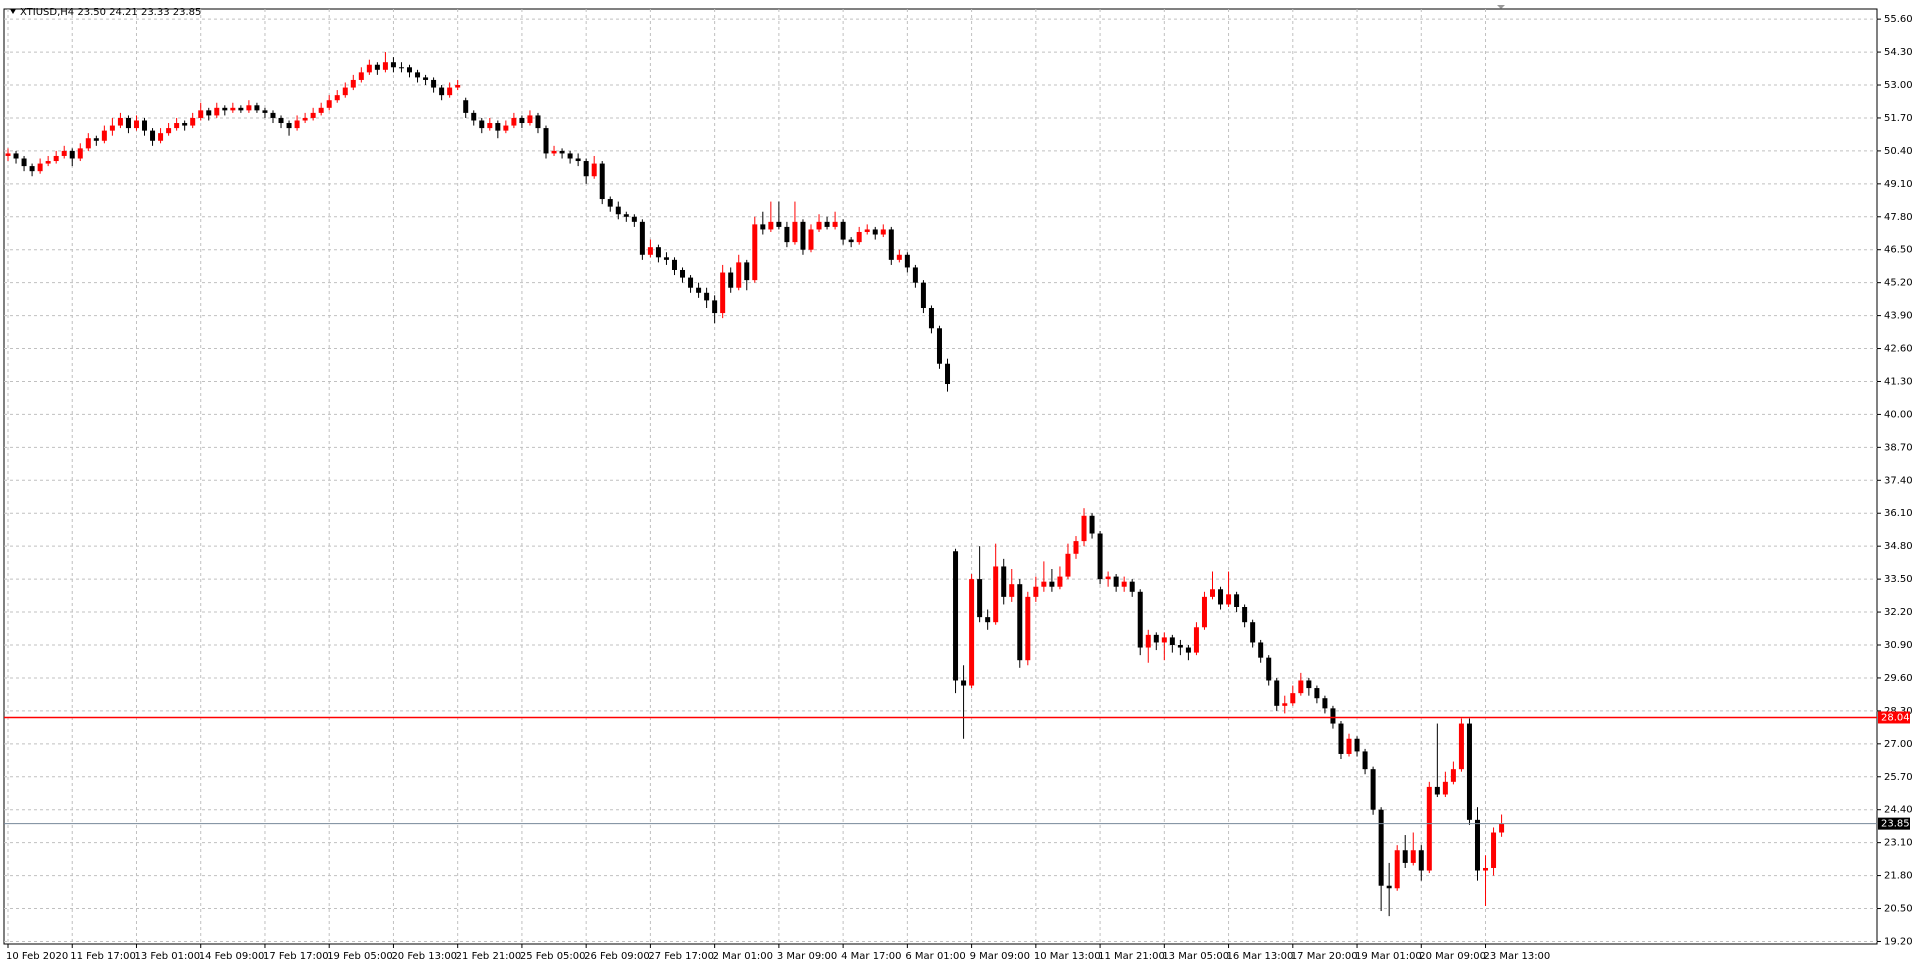 The height and width of the screenshot is (968, 1920). What do you see at coordinates (1898, 85) in the screenshot?
I see `y-tick-label: 53.00` at bounding box center [1898, 85].